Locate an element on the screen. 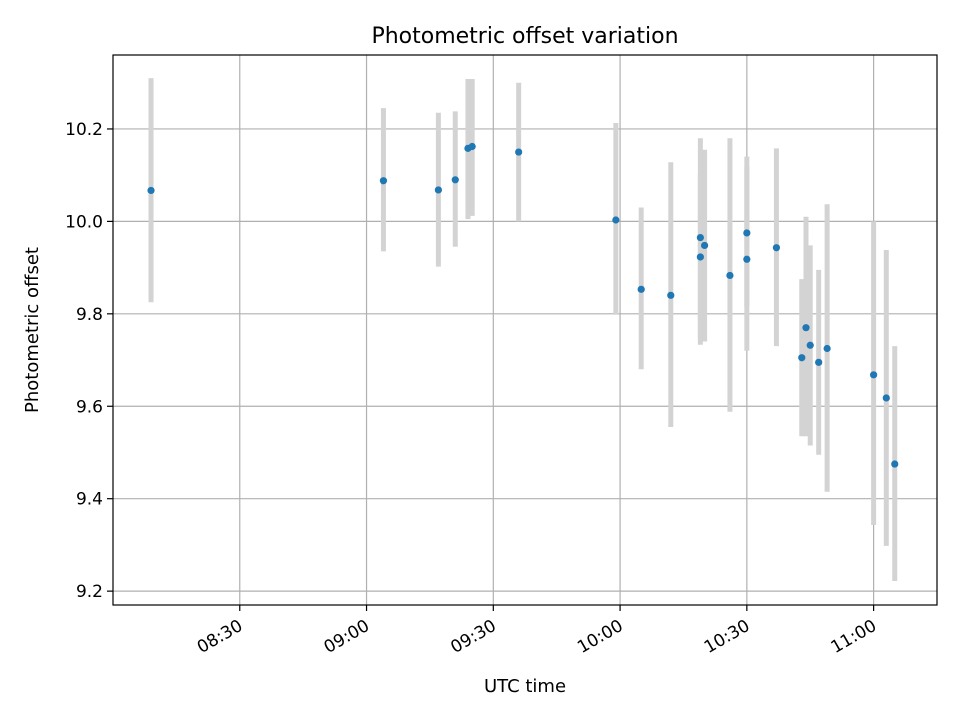  x-tick-label: 10:30 is located at coordinates (727, 637).